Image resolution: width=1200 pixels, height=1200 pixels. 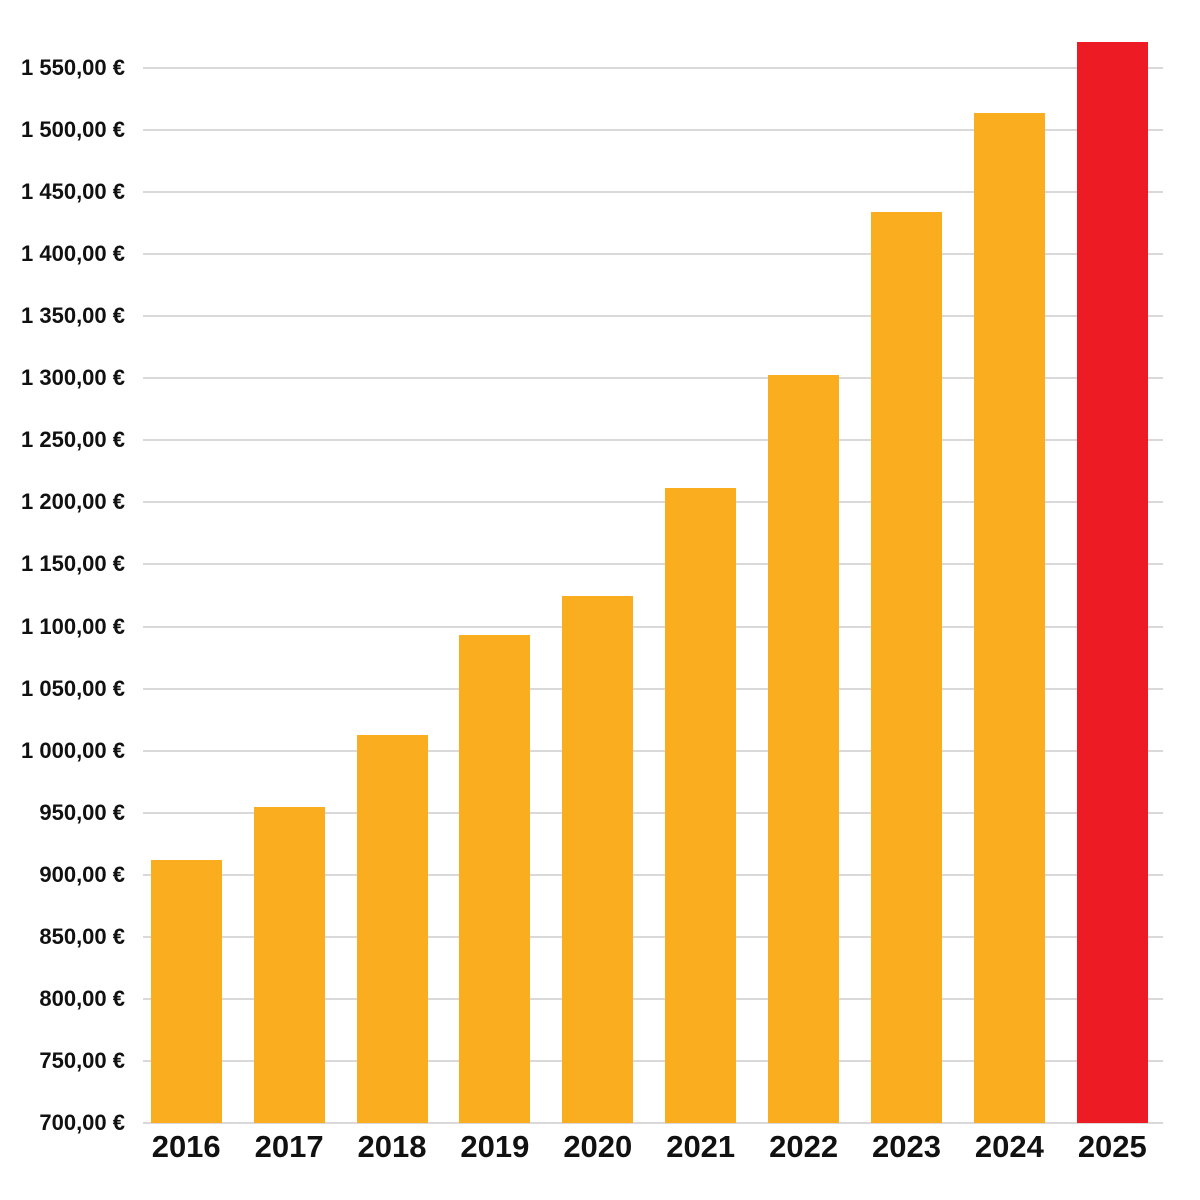 I want to click on y-axis-tick-label: 850,00 €, so click(x=82, y=936).